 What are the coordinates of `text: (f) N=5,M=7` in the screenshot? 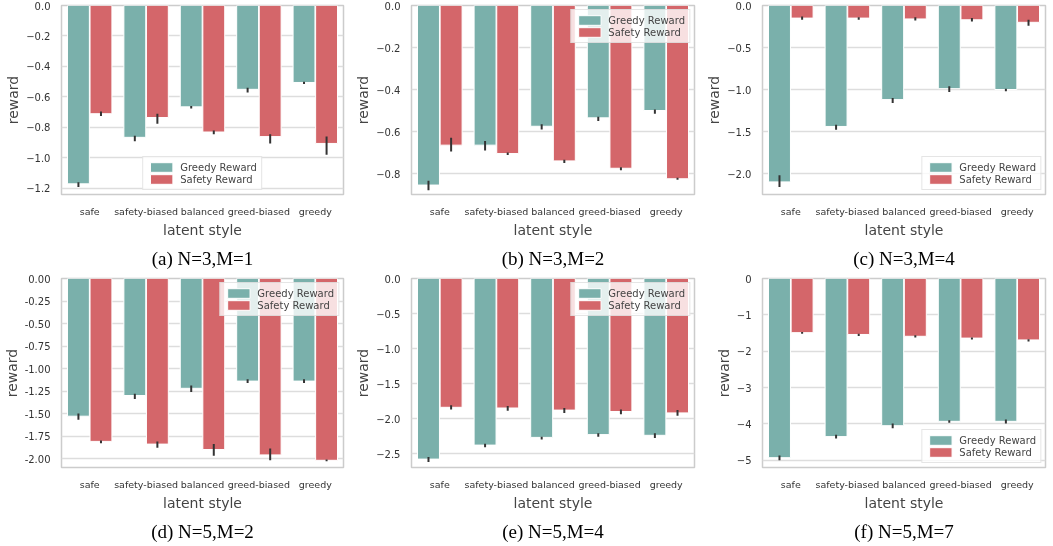 It's located at (904, 531).